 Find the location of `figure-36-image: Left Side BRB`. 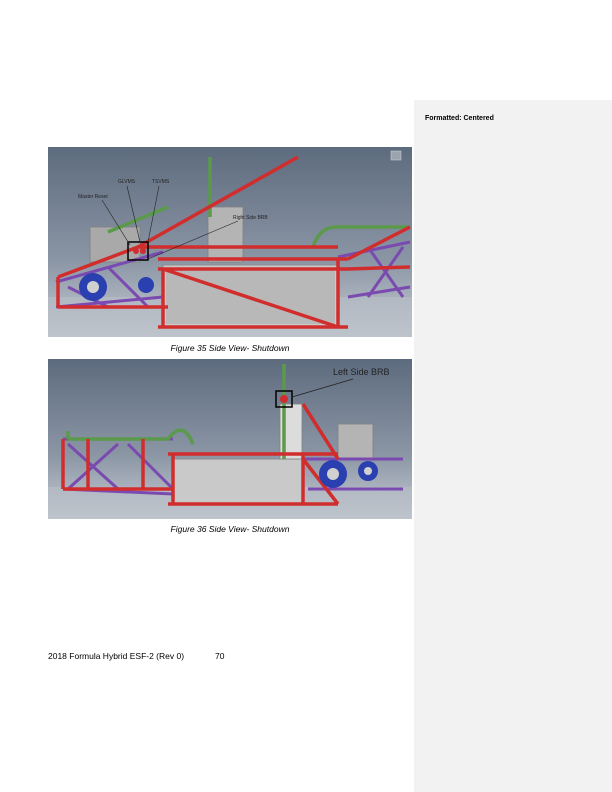

figure-36-image: Left Side BRB is located at coordinates (230, 439).